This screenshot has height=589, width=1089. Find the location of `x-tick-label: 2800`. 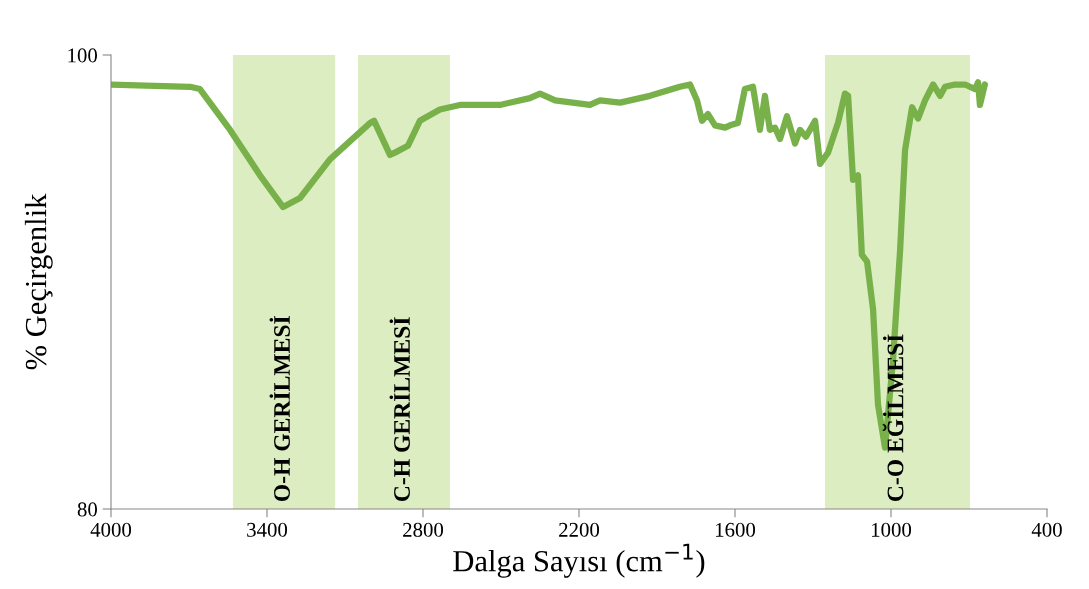

x-tick-label: 2800 is located at coordinates (423, 529).